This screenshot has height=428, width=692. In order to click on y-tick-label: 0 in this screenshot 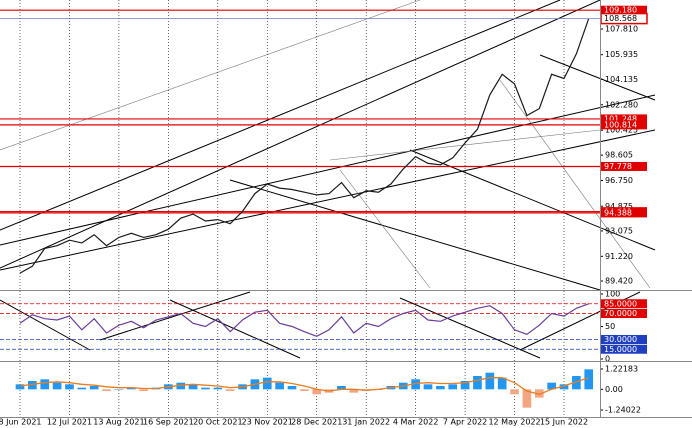, I will do `click(607, 359)`.